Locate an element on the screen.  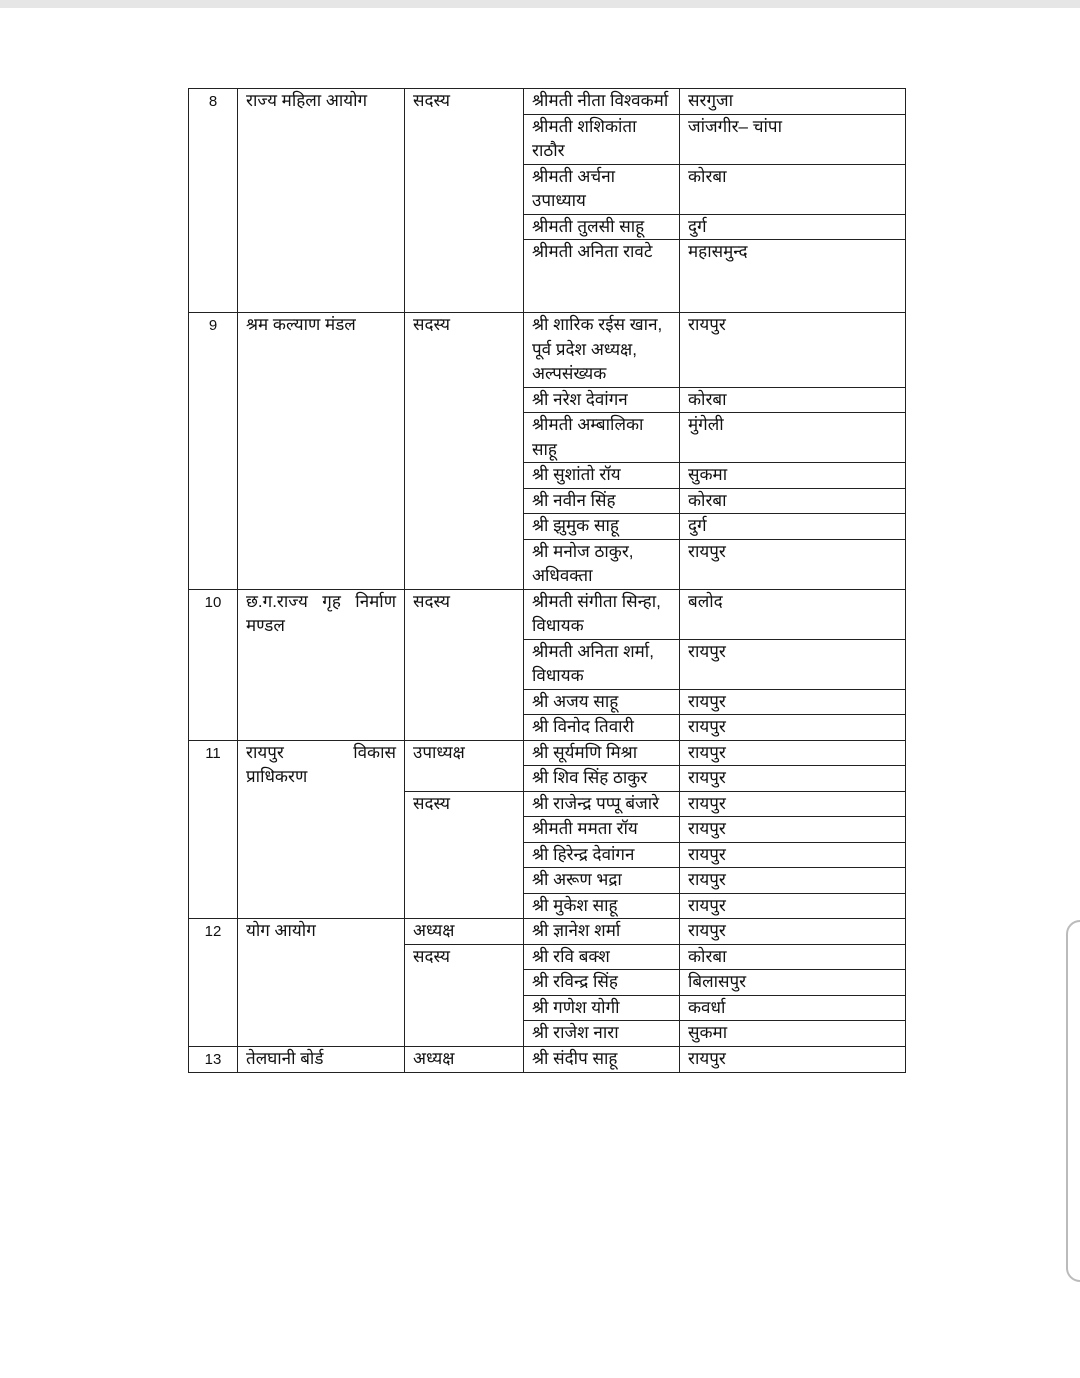
member-name: श्री रविन्द्र सिंह is located at coordinates (601, 982).